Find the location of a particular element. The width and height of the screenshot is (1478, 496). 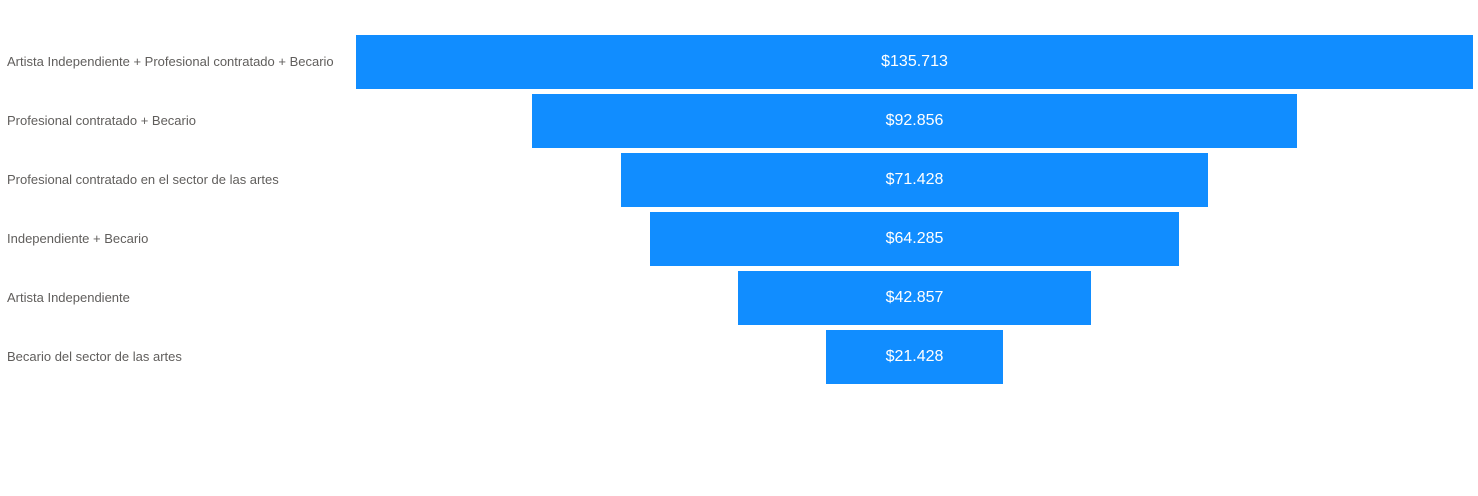

category-label: Profesional contratado + Becario is located at coordinates (101, 121).